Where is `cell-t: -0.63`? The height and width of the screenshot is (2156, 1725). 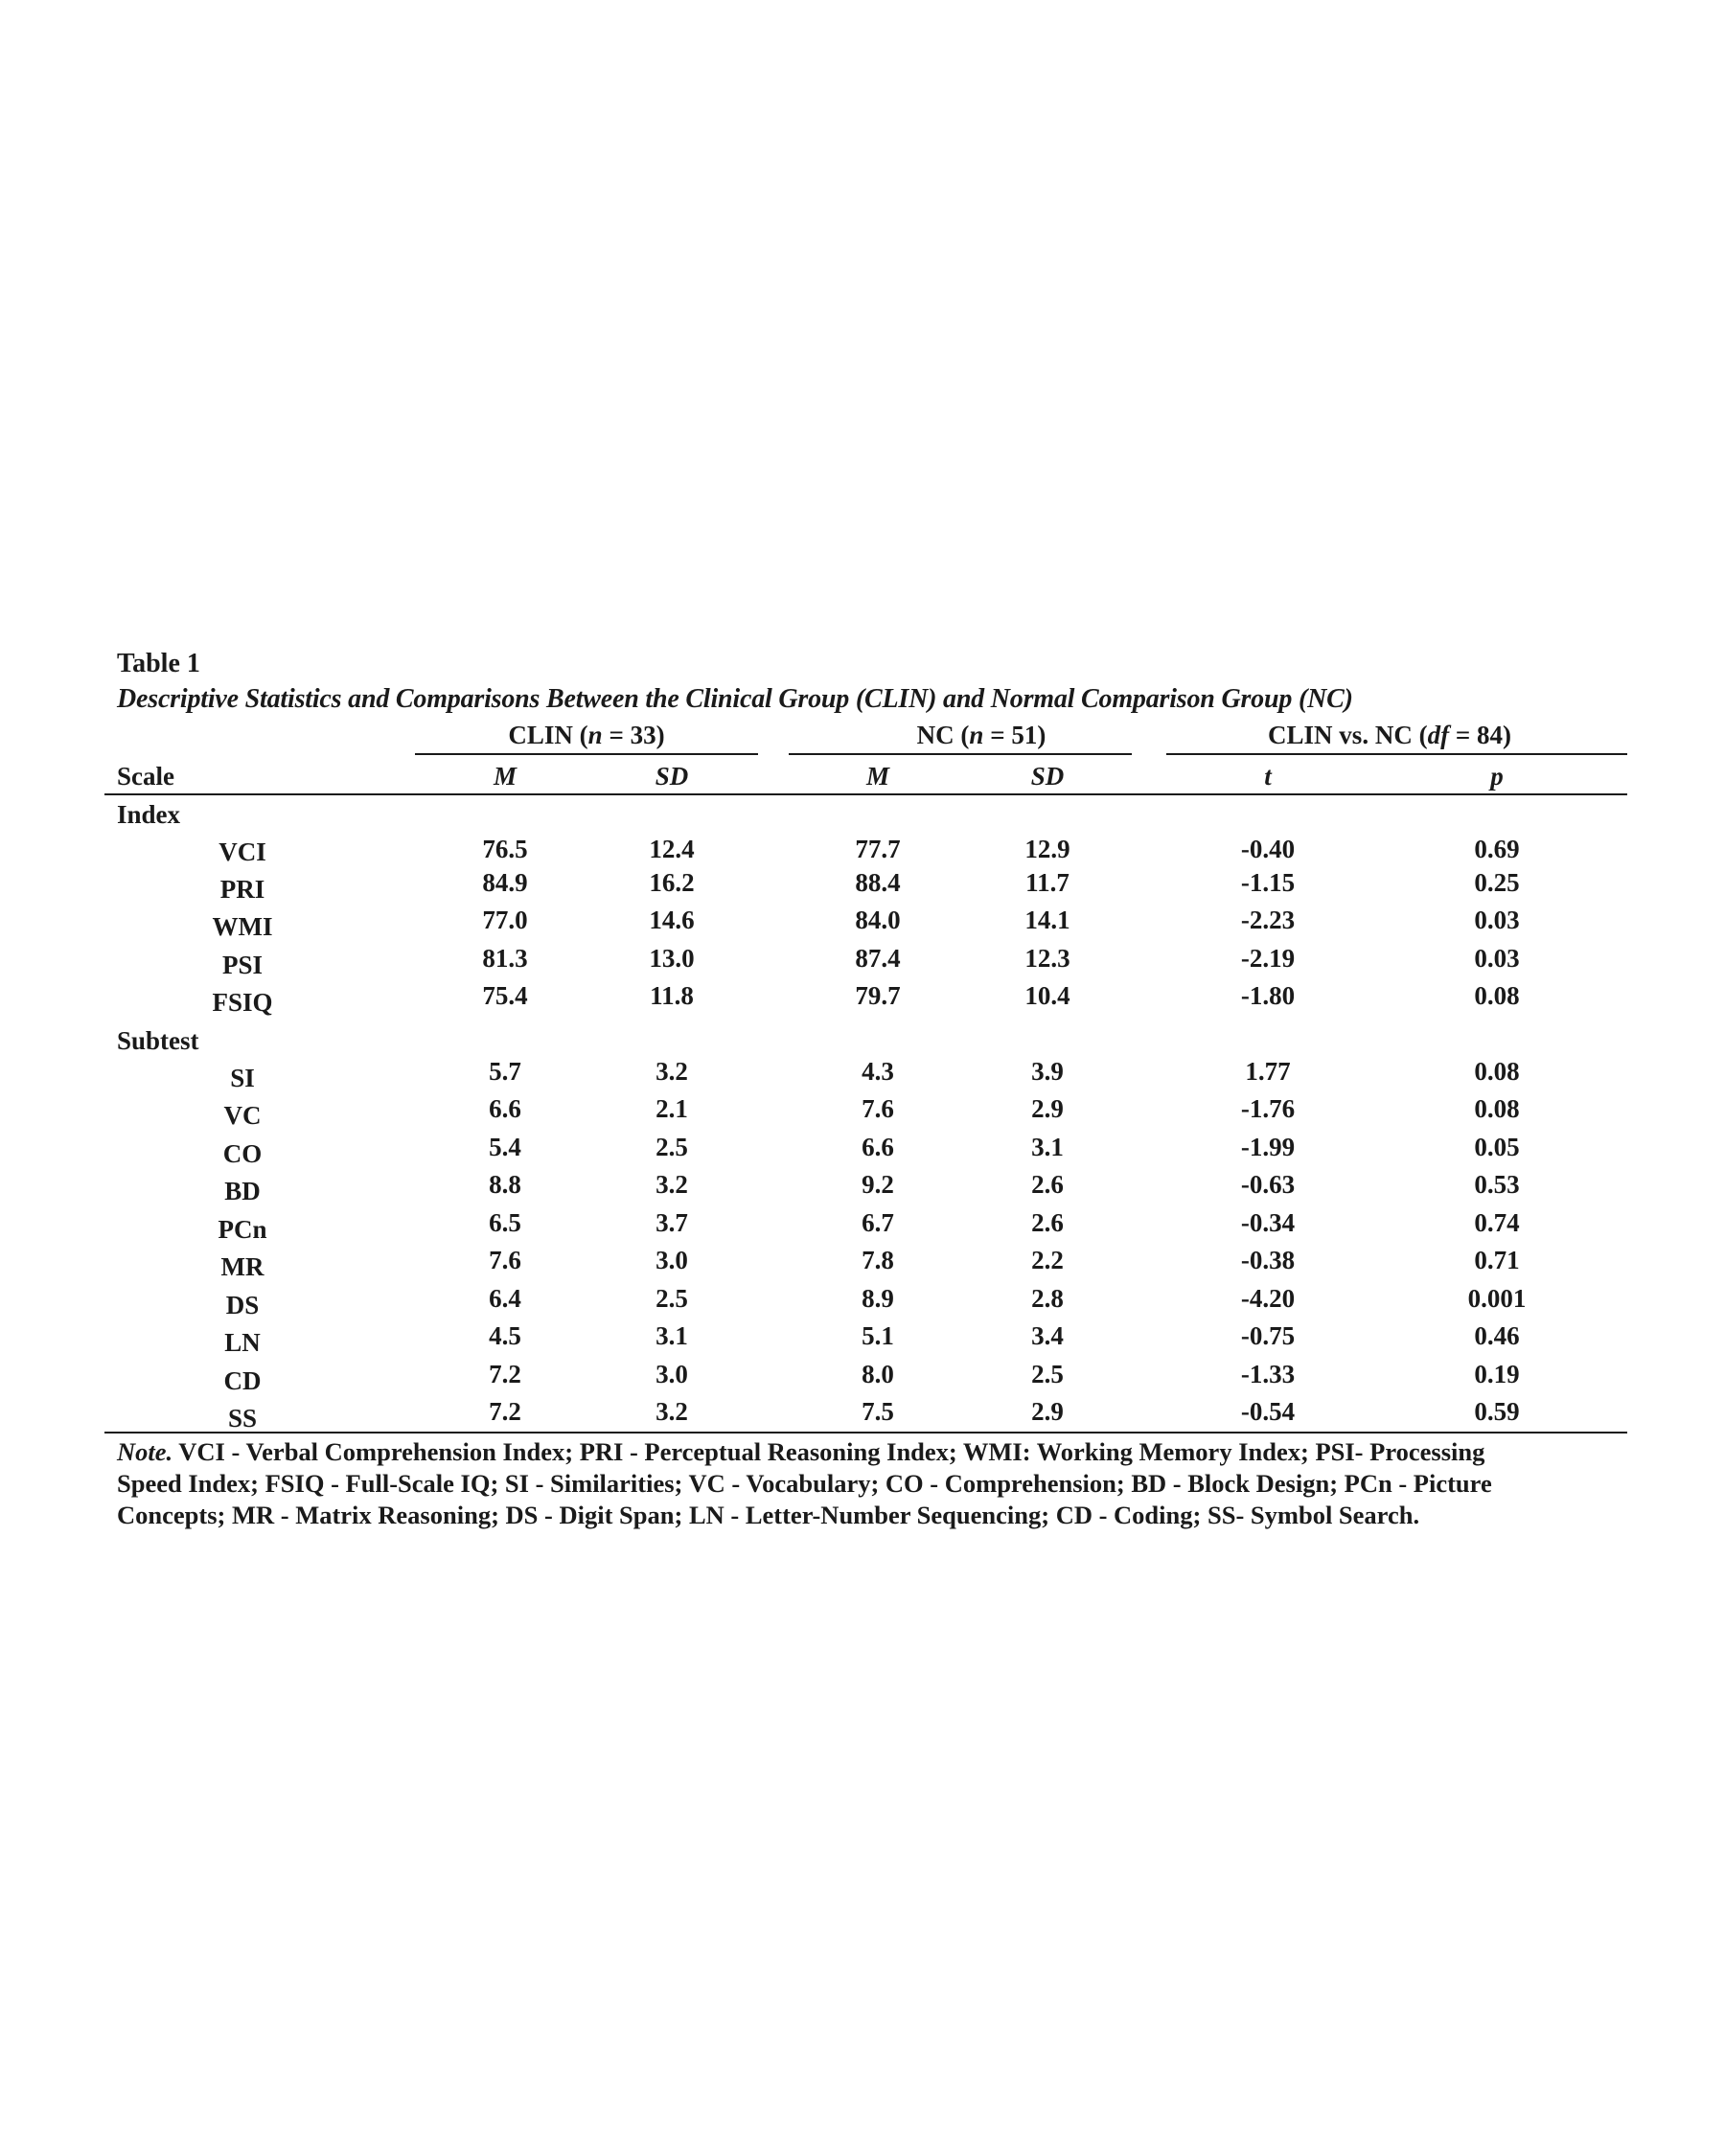
cell-t: -0.63 is located at coordinates (1268, 1184).